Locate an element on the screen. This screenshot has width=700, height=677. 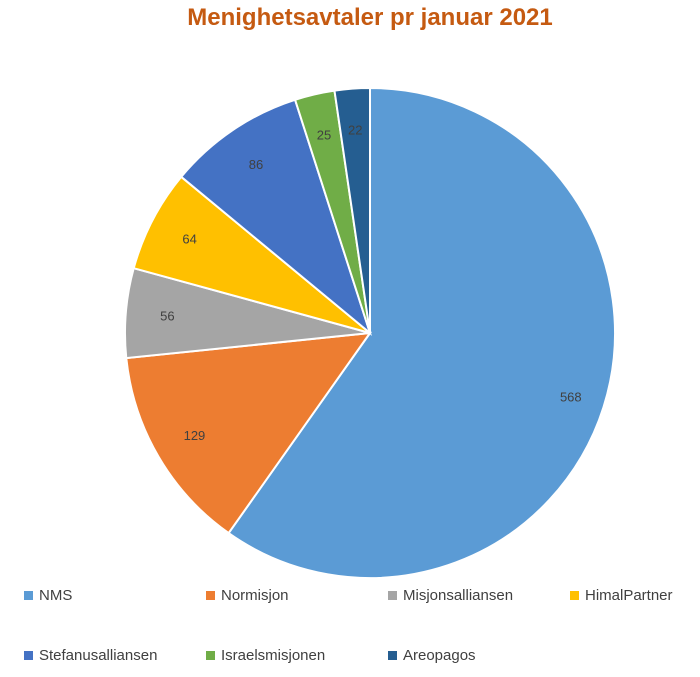
data-label-misjonsalliansen: 56 is located at coordinates (167, 316).